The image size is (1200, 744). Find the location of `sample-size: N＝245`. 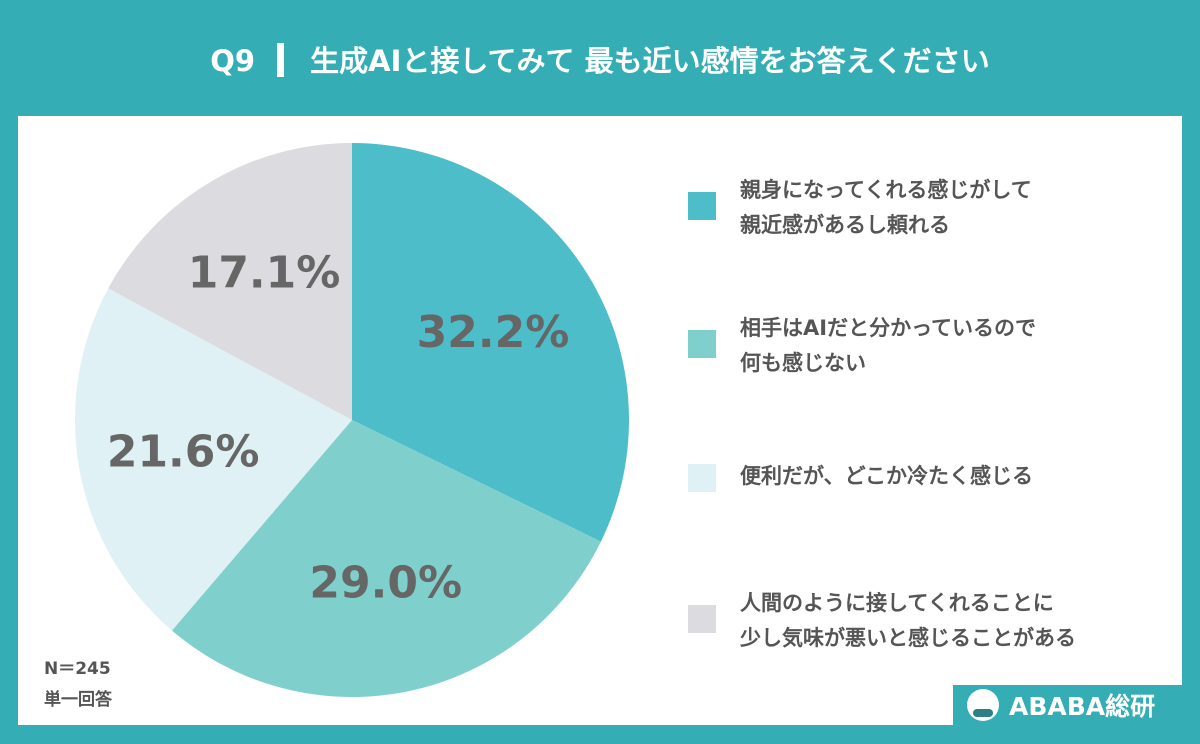

sample-size: N＝245 is located at coordinates (77, 669).